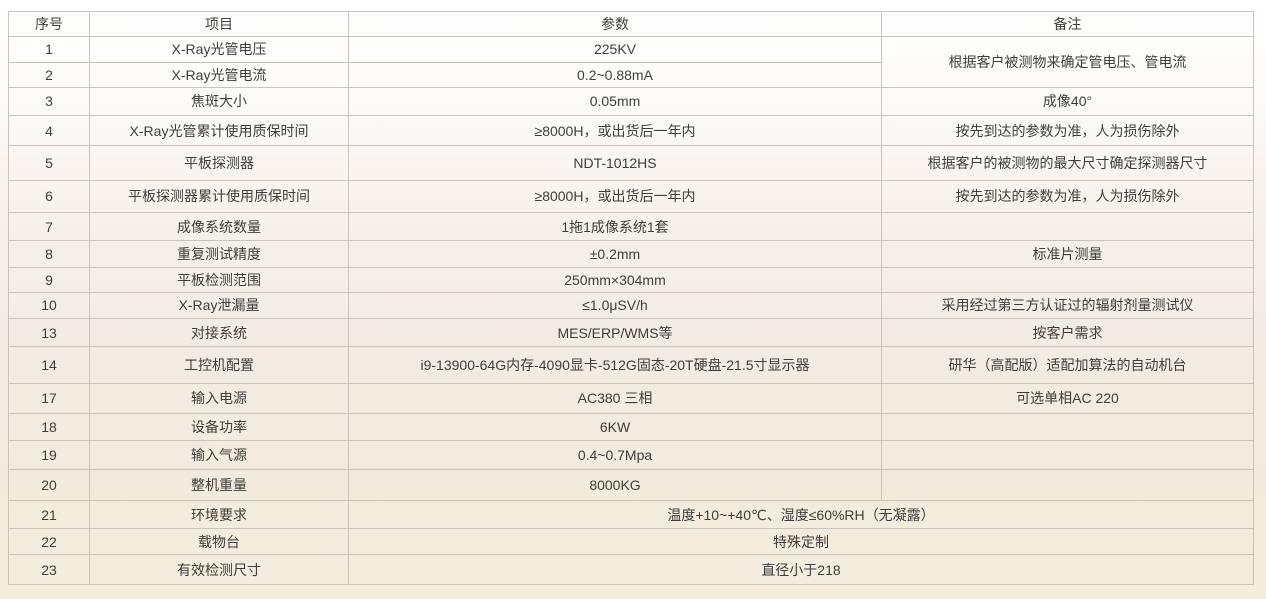 The width and height of the screenshot is (1266, 599). Describe the element at coordinates (615, 101) in the screenshot. I see `row-param-cell: 0.05mm` at that location.